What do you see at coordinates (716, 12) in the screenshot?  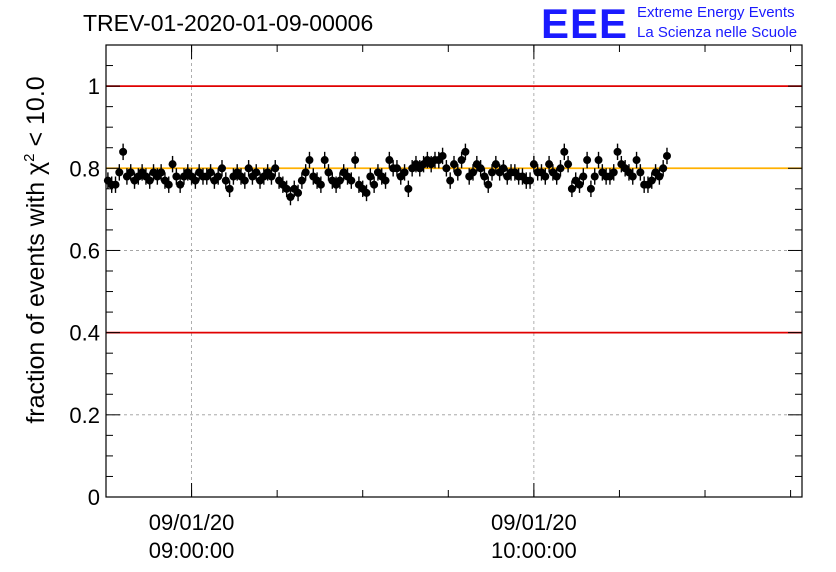 I see `logo-line-1: Extreme Energy Events` at bounding box center [716, 12].